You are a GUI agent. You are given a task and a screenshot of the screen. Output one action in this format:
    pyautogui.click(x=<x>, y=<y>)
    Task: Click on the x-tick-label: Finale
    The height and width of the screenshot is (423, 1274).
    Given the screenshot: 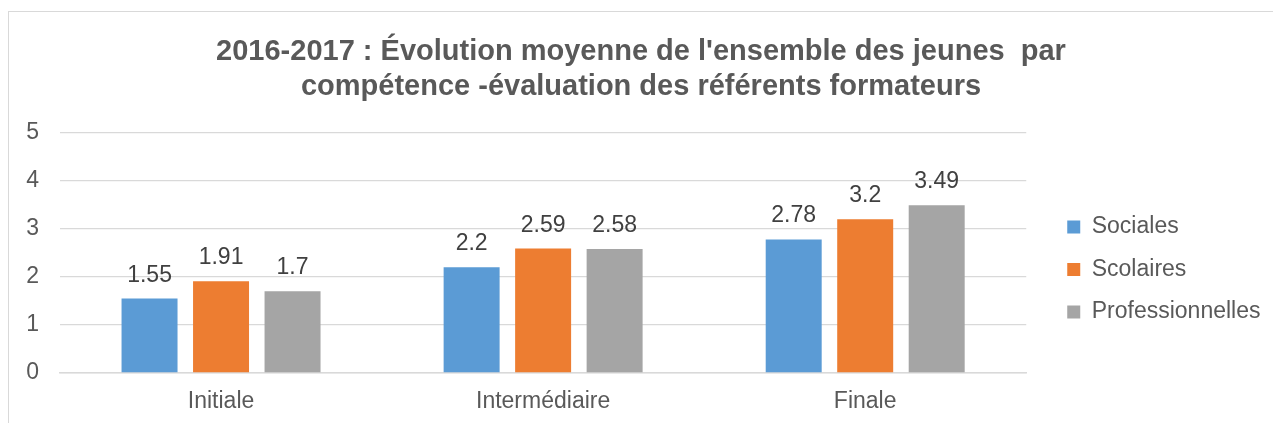 What is the action you would take?
    pyautogui.click(x=865, y=400)
    